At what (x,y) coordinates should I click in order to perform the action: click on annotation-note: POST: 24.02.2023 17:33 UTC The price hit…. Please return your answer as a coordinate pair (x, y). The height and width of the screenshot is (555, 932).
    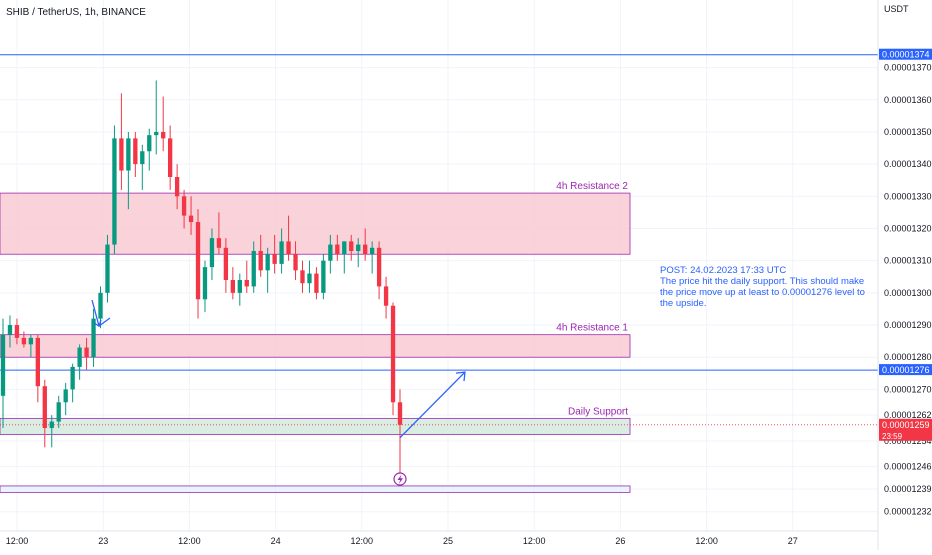
    Looking at the image, I should click on (762, 287).